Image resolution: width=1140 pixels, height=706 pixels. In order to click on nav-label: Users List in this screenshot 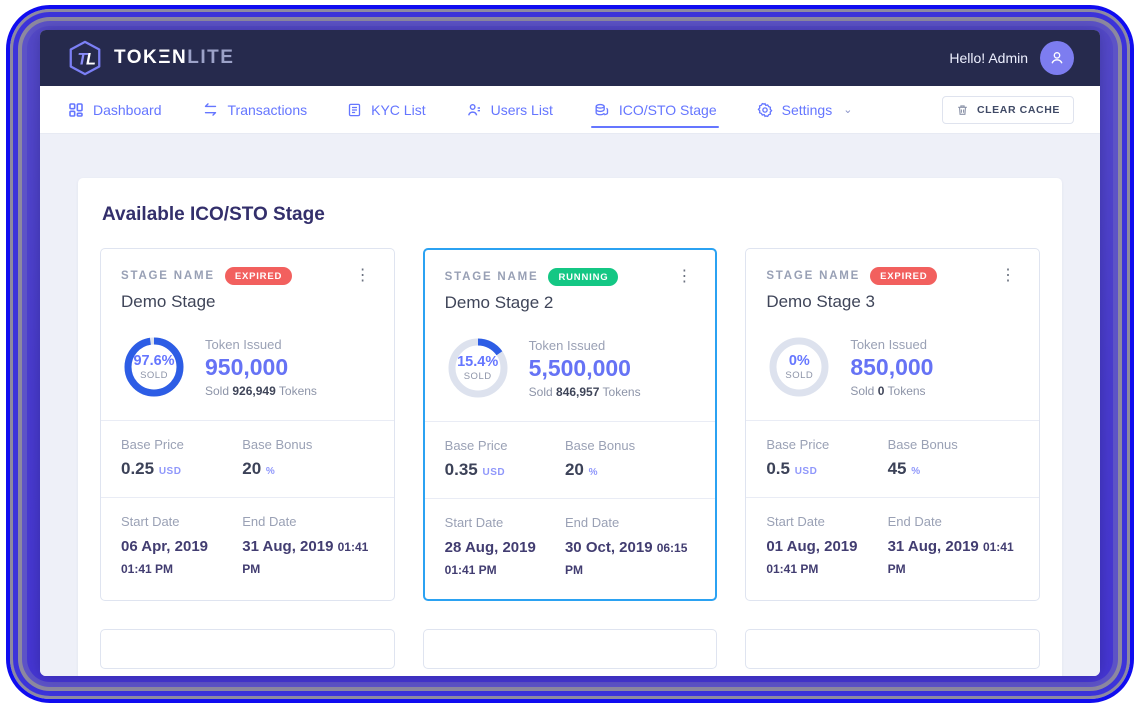, I will do `click(521, 109)`.